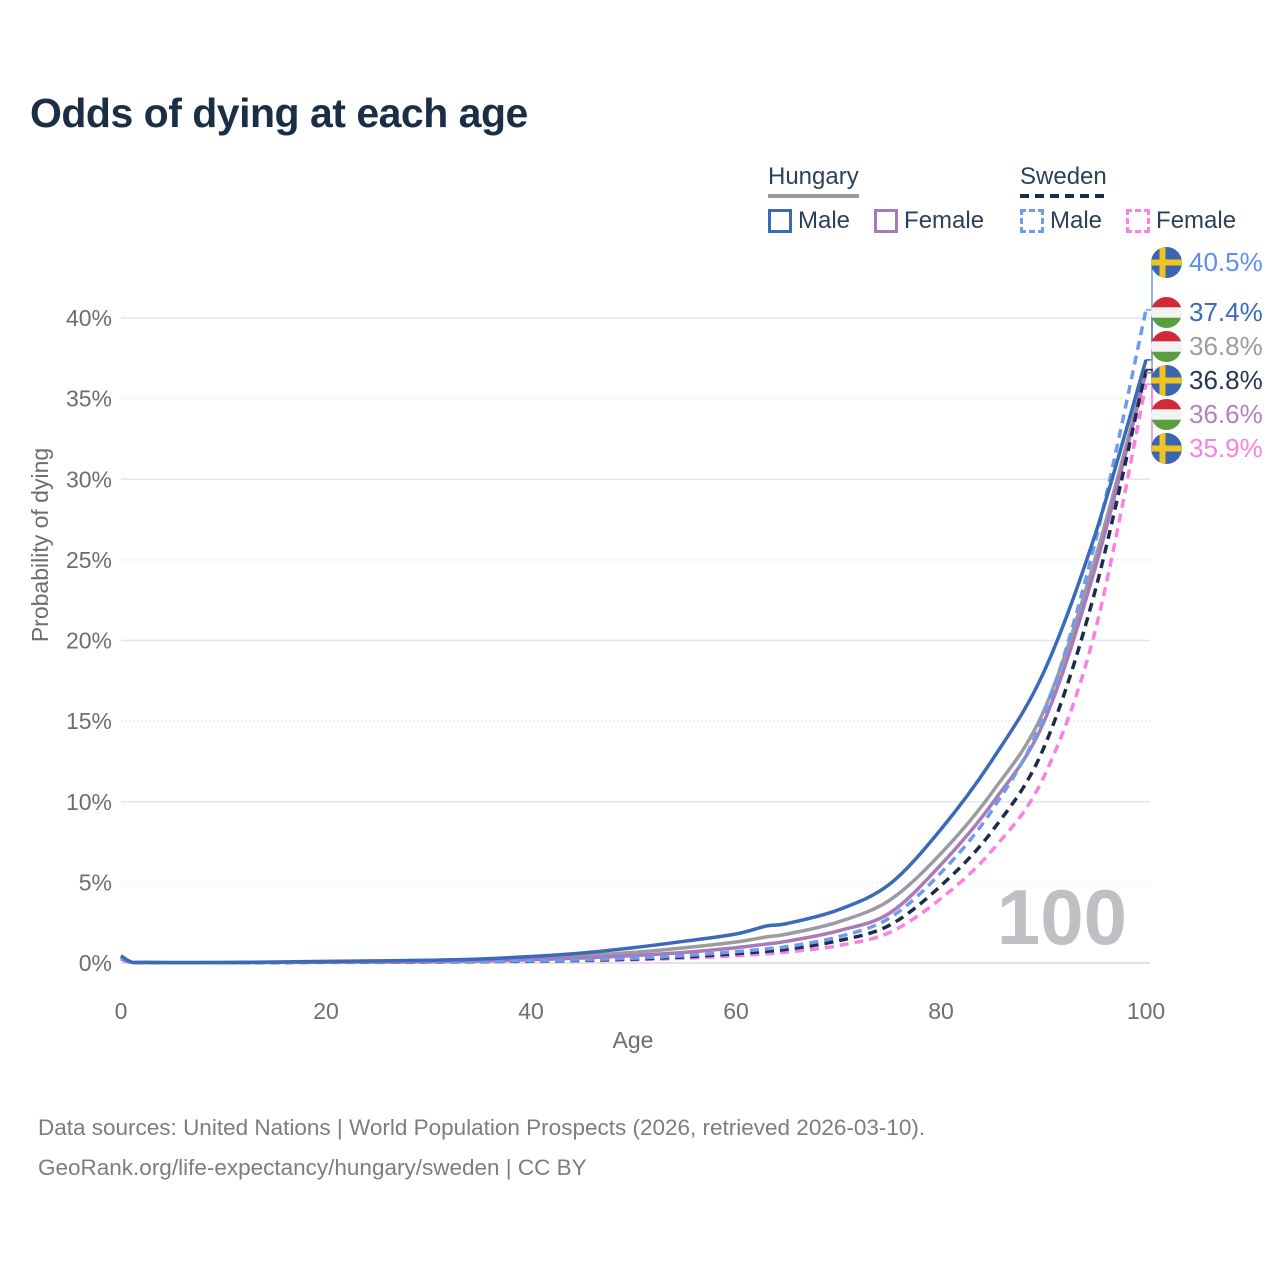 The width and height of the screenshot is (1280, 1280). I want to click on y-tick-label: 20%, so click(89, 641).